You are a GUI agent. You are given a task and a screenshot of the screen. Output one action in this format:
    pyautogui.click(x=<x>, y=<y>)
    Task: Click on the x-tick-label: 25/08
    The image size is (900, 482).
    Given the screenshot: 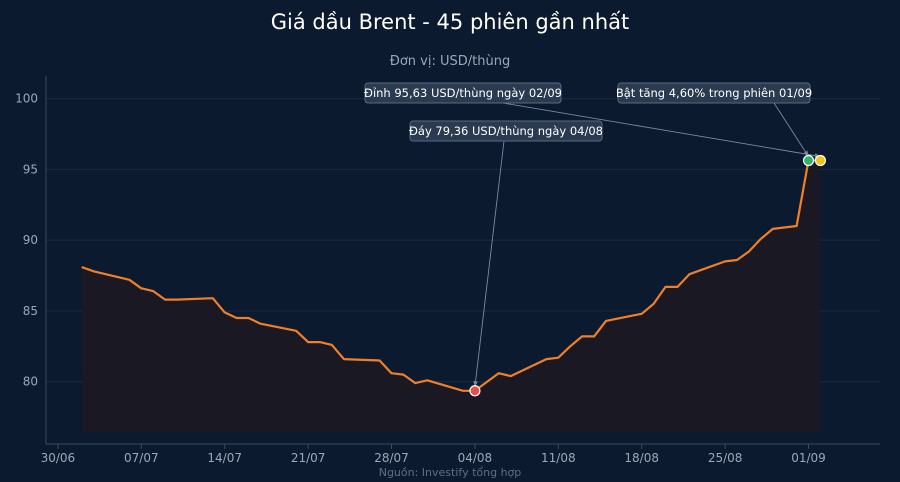 What is the action you would take?
    pyautogui.click(x=725, y=458)
    